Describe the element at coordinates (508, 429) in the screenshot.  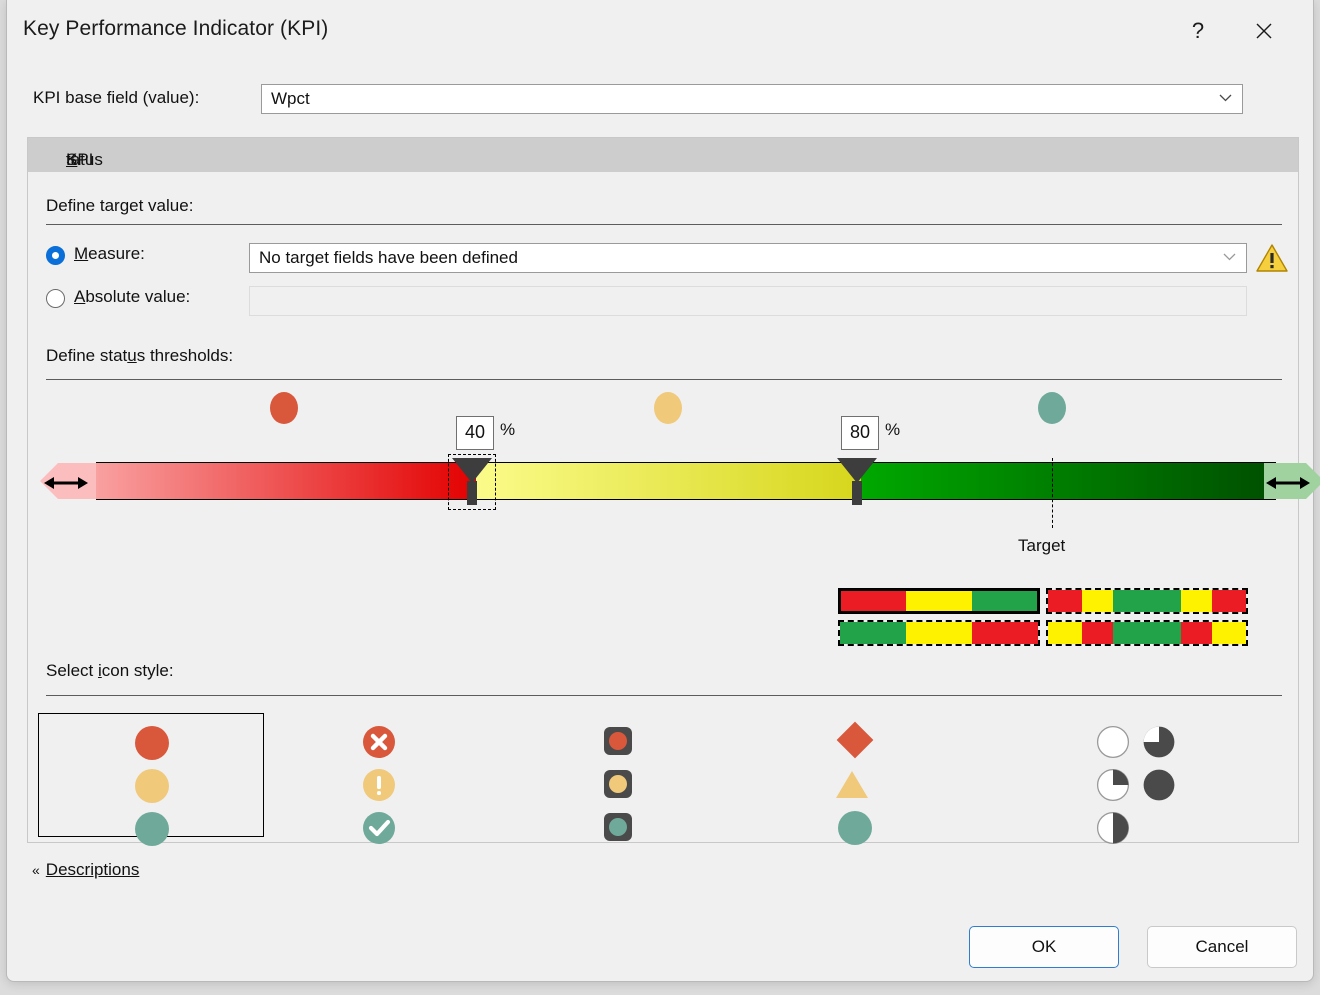
I see `threshold-low-unit: %` at that location.